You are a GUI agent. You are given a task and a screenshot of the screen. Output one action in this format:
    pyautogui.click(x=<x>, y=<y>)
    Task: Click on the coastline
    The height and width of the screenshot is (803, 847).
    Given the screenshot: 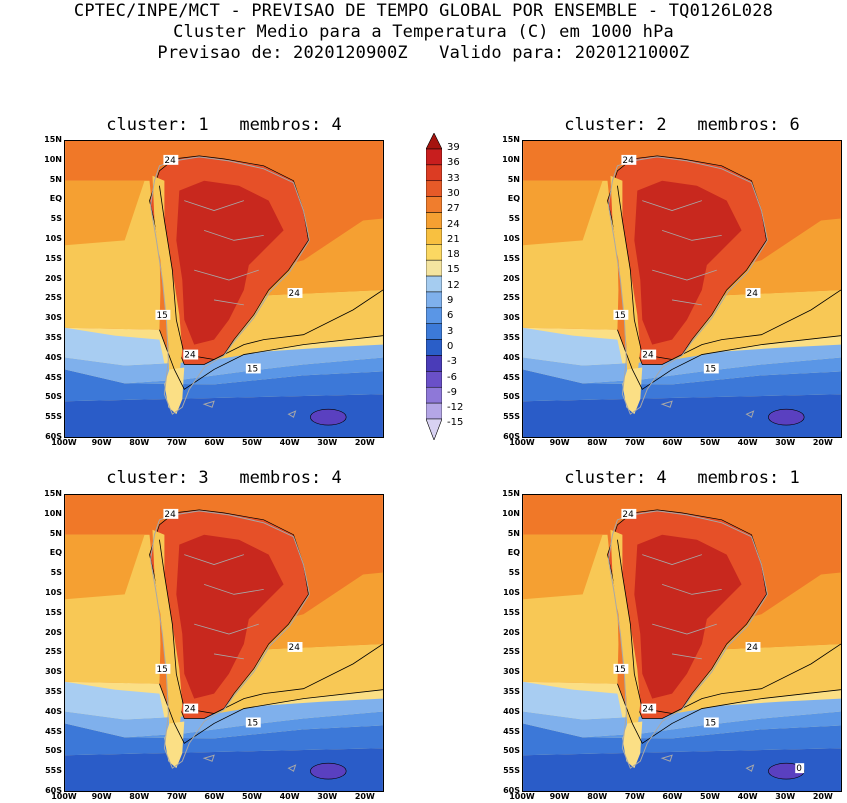 What is the action you would take?
    pyautogui.click(x=229, y=285)
    